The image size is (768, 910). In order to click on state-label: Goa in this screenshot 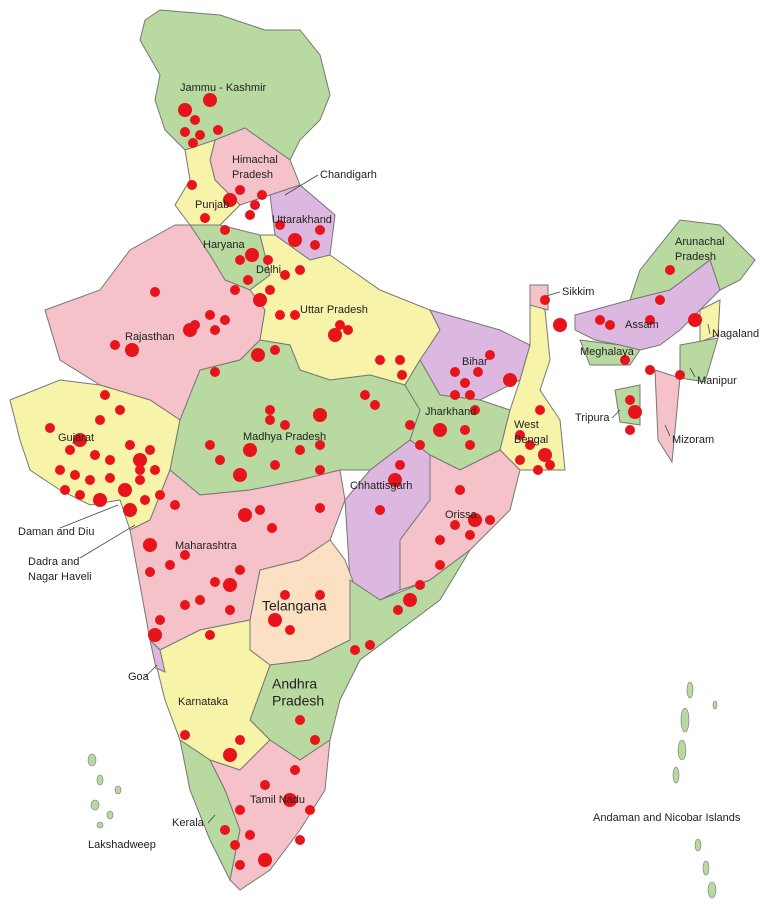, I will do `click(139, 677)`.